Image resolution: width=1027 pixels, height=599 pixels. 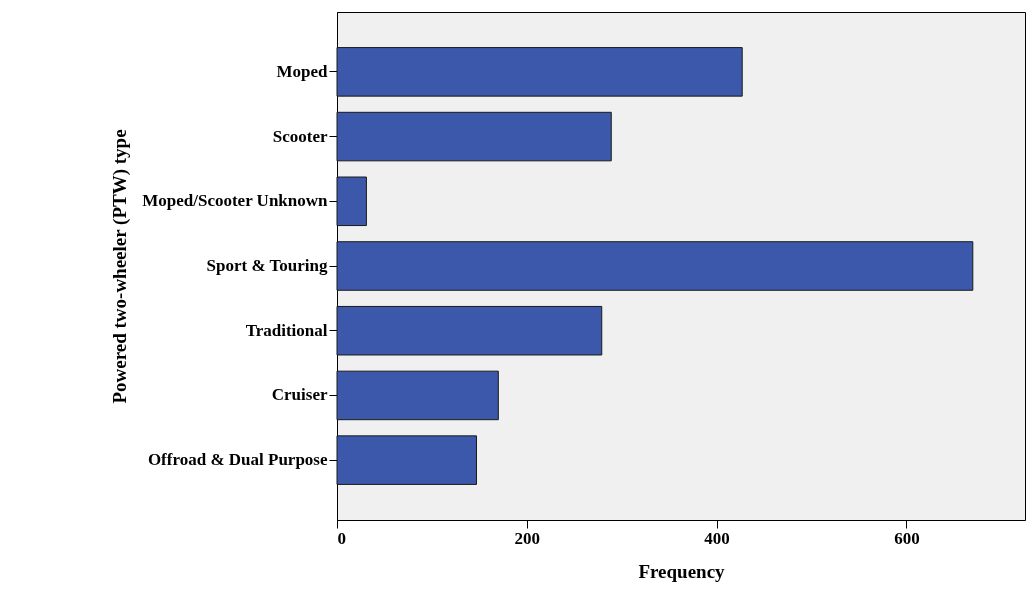 I want to click on y-tick-label: Moped/Scooter Unknown, so click(x=235, y=201).